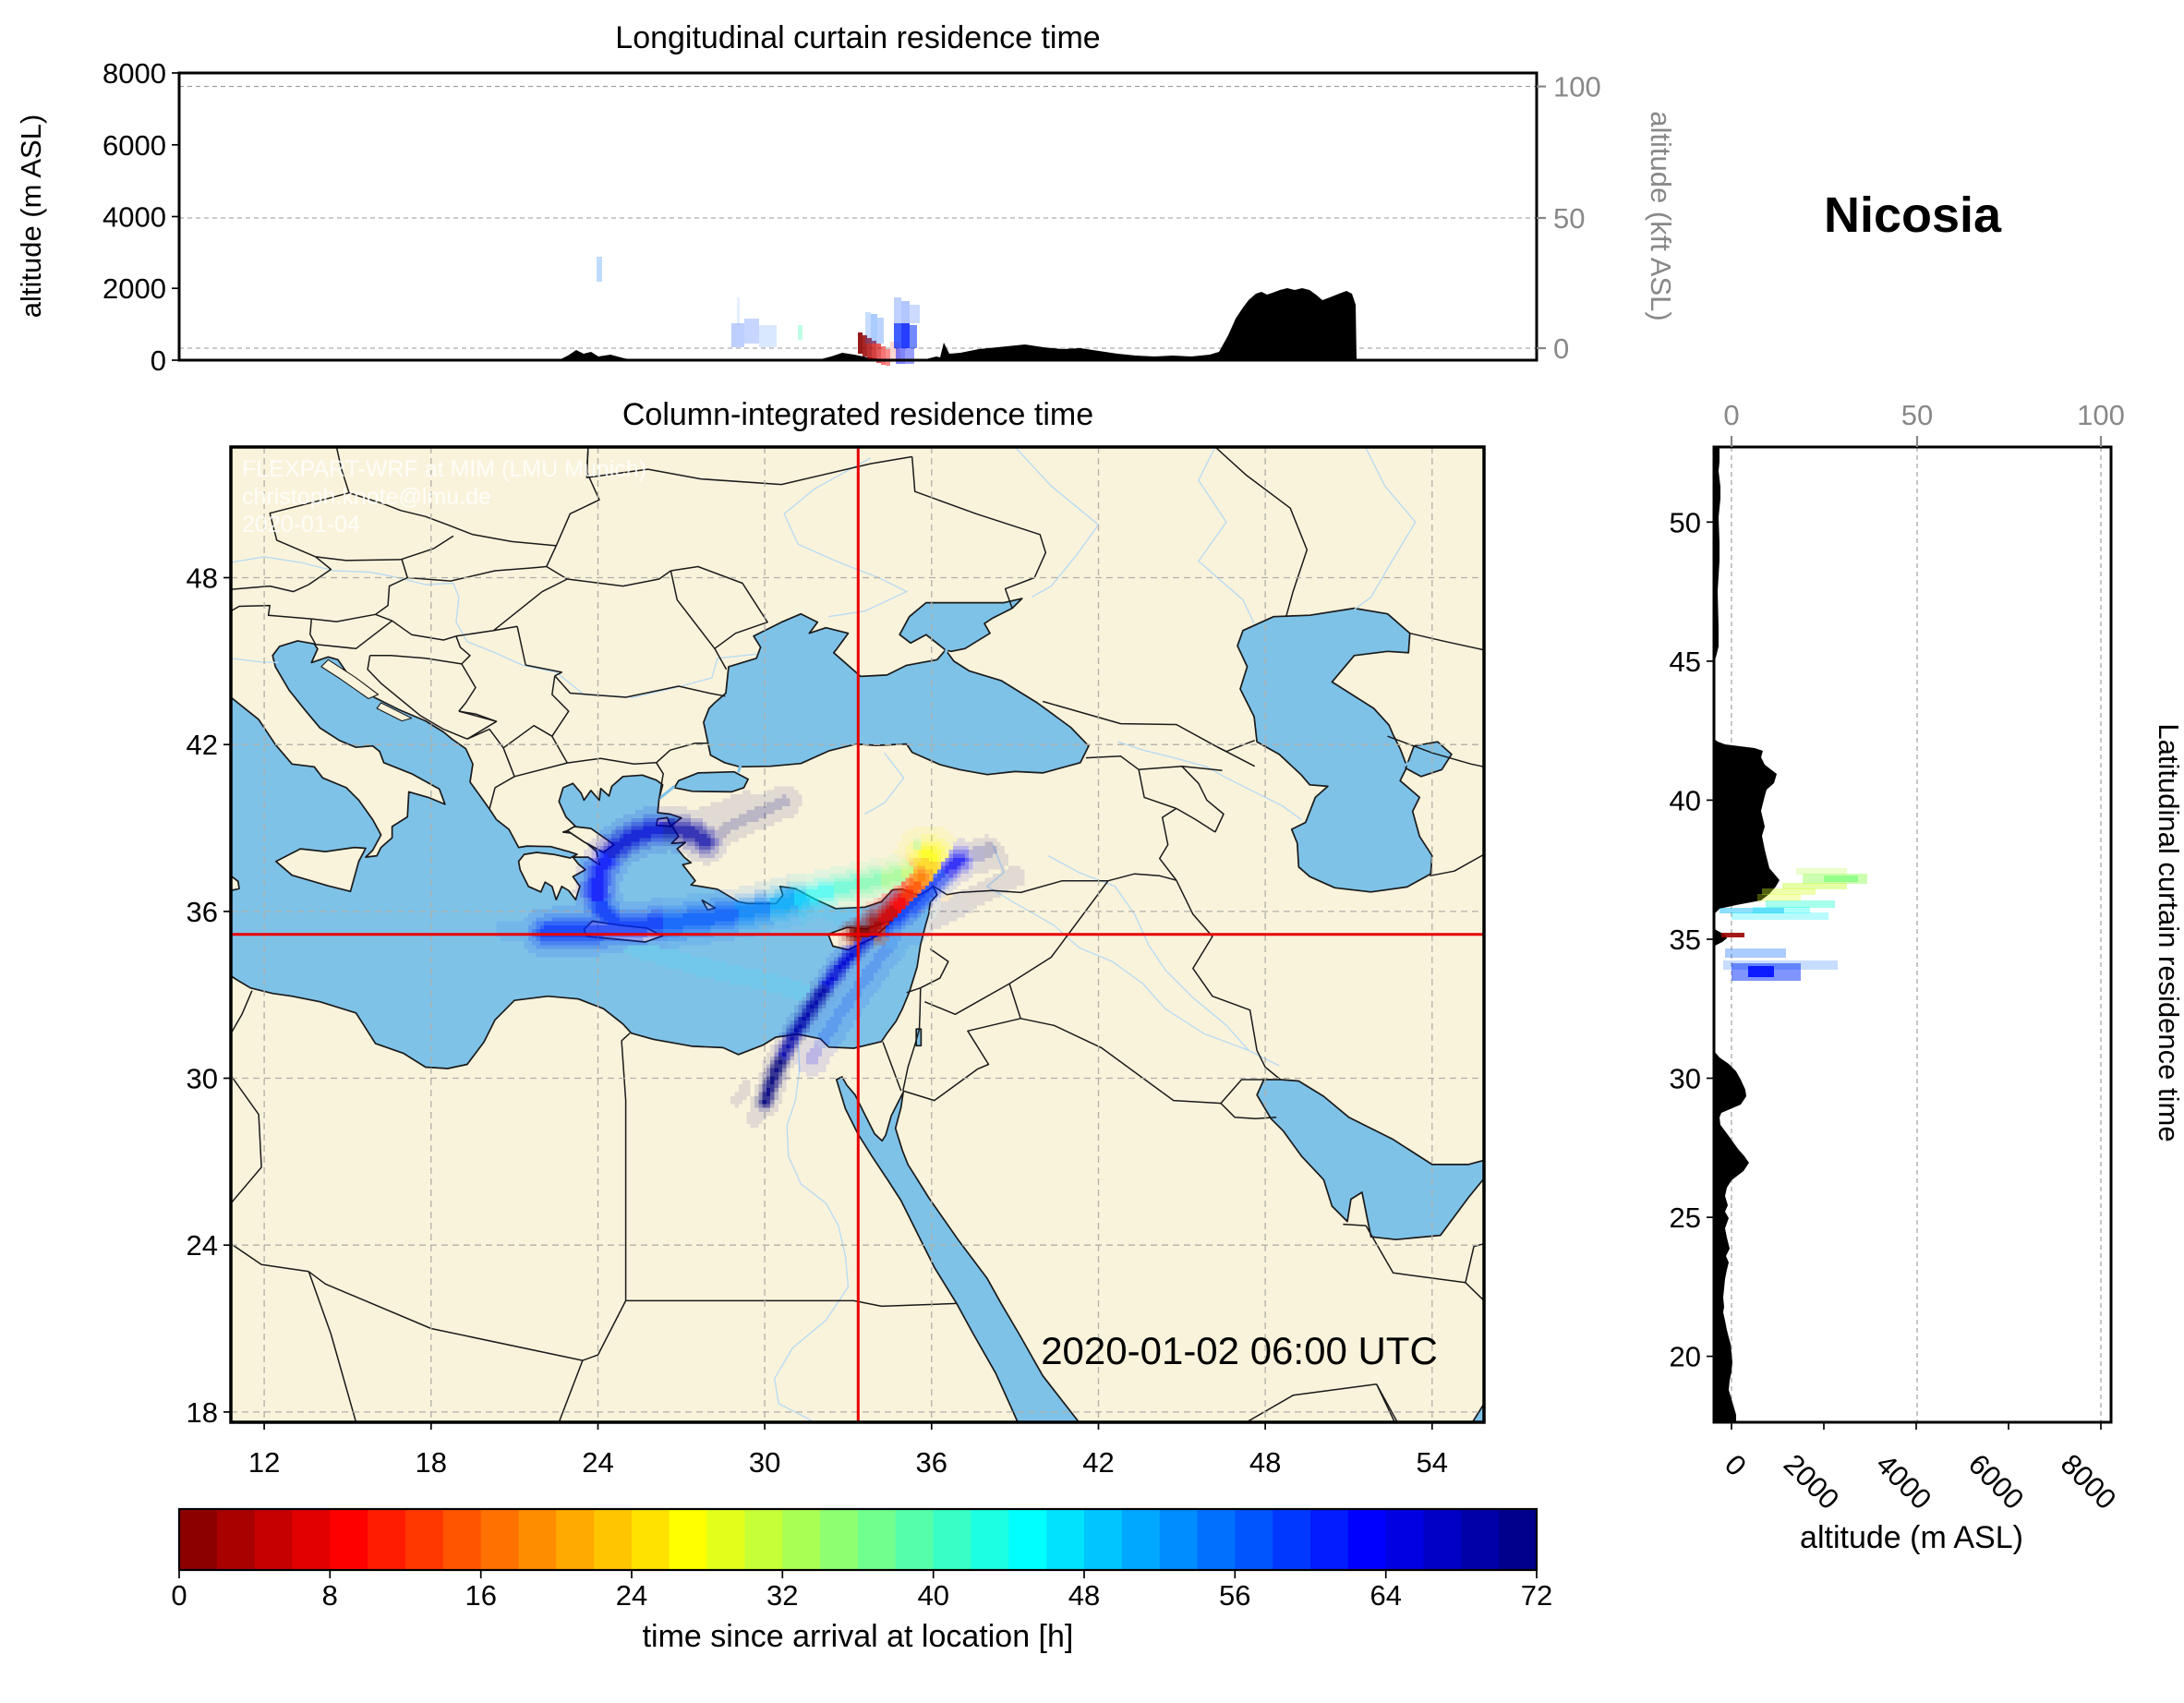  I want to click on svg-text: 20, so click(1685, 1357).